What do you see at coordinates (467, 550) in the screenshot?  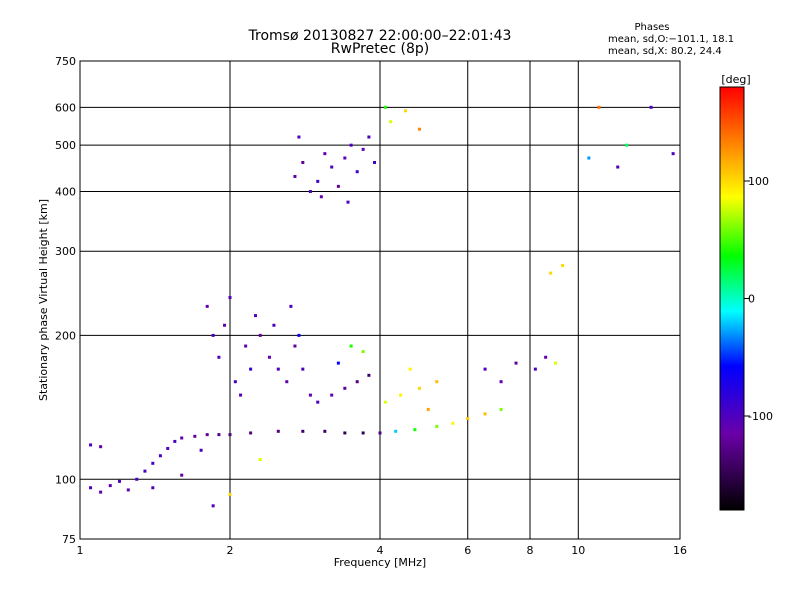 I see `x-tick-label: 6` at bounding box center [467, 550].